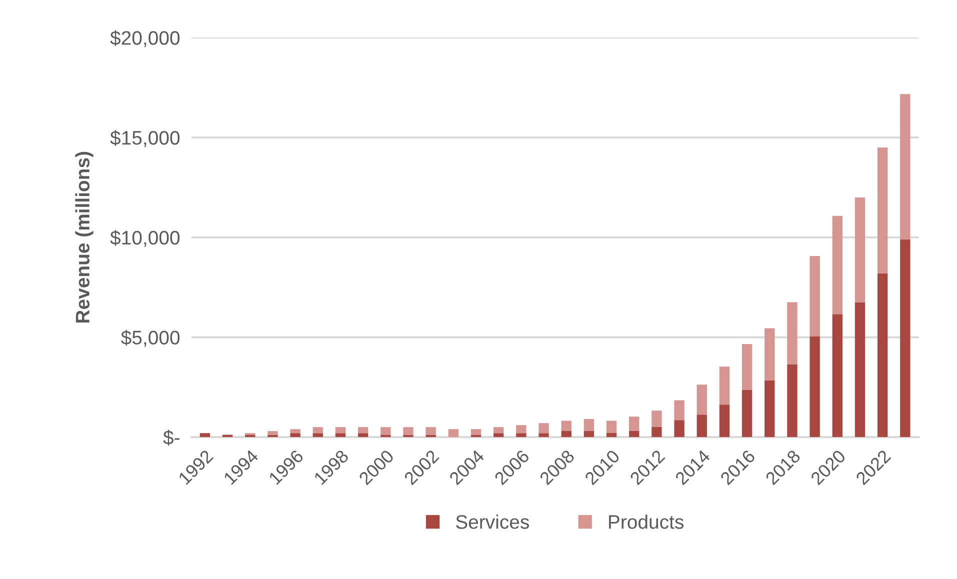  What do you see at coordinates (171, 438) in the screenshot?
I see `y-tick-label: $-` at bounding box center [171, 438].